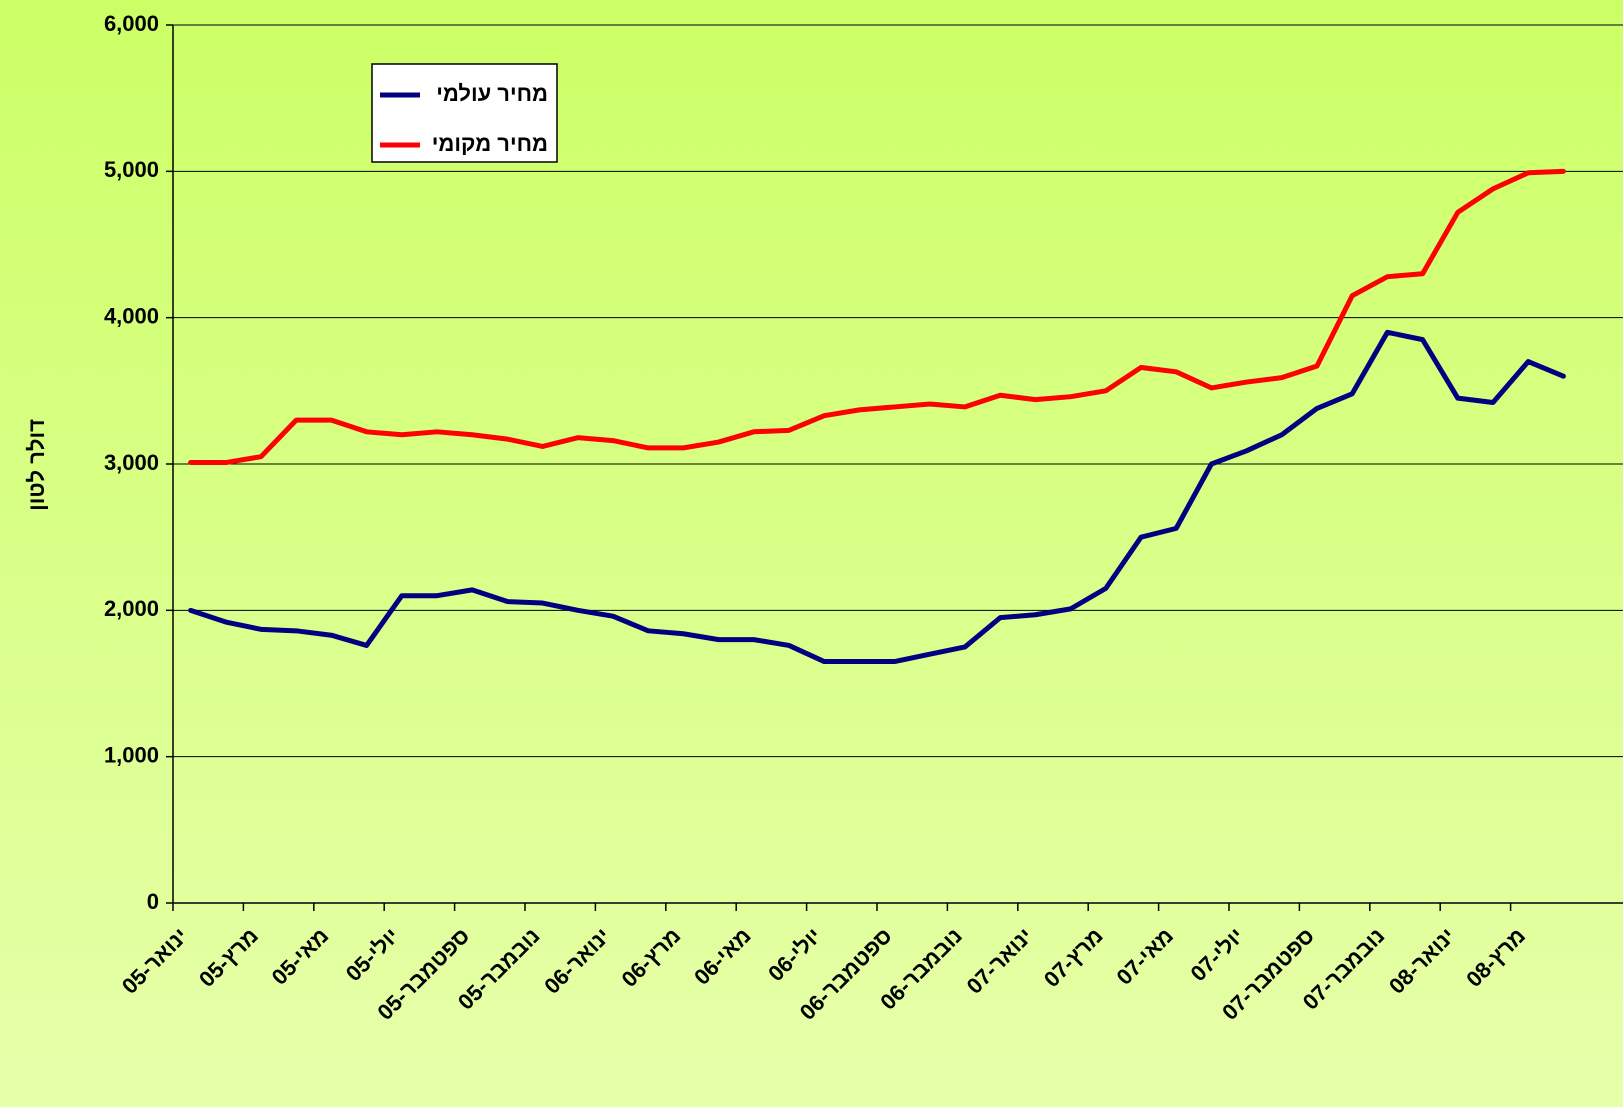  Describe the element at coordinates (1144, 956) in the screenshot. I see `x-tick-label: מאי-07` at that location.